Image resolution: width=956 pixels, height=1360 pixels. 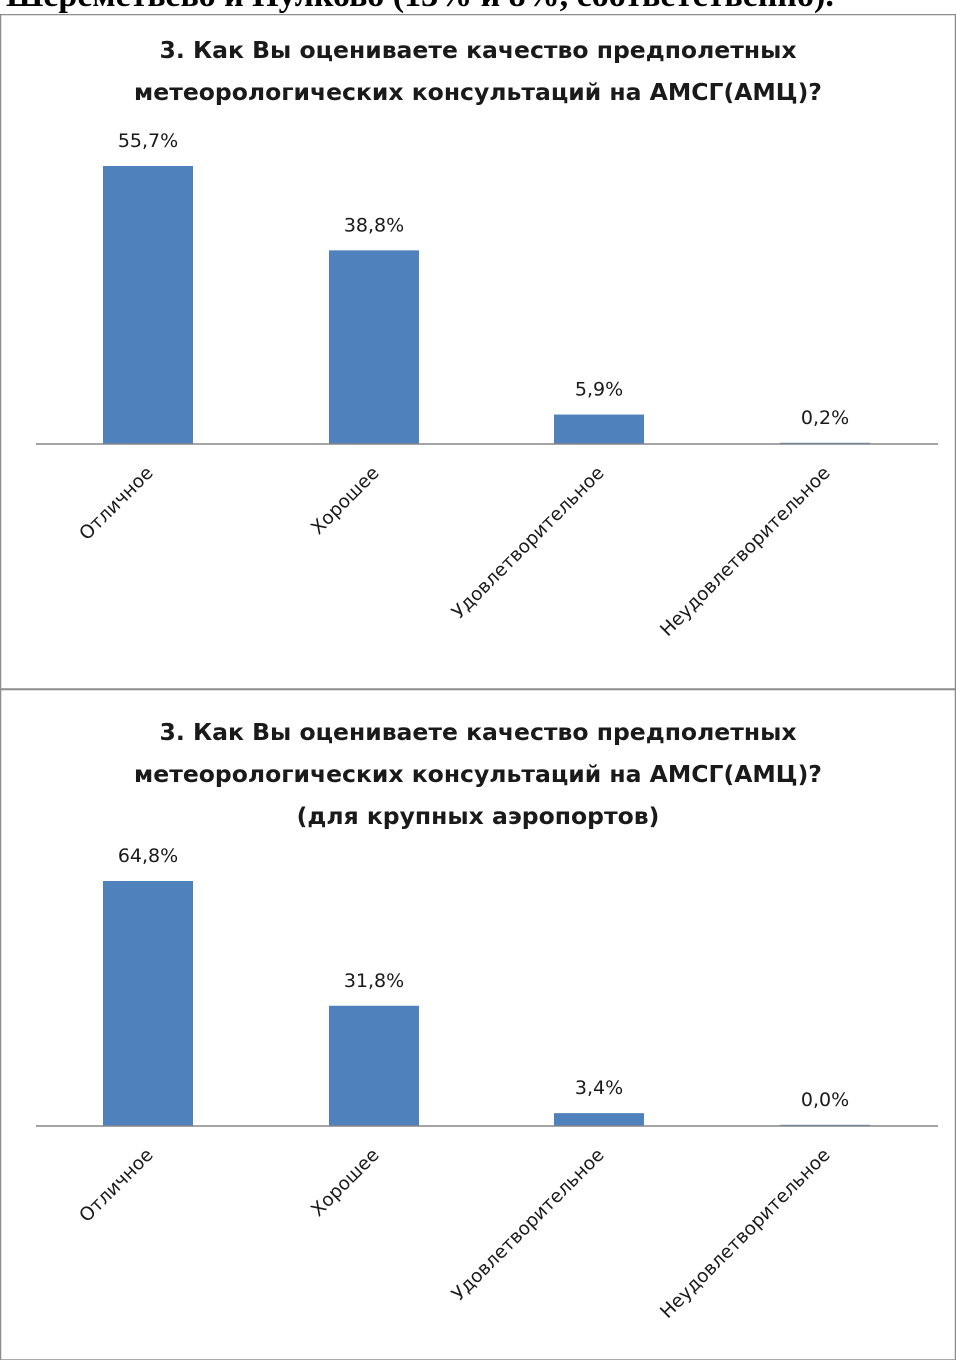 What do you see at coordinates (599, 1088) in the screenshot?
I see `data-label-udovletvoritelnoe: 3,4%` at bounding box center [599, 1088].